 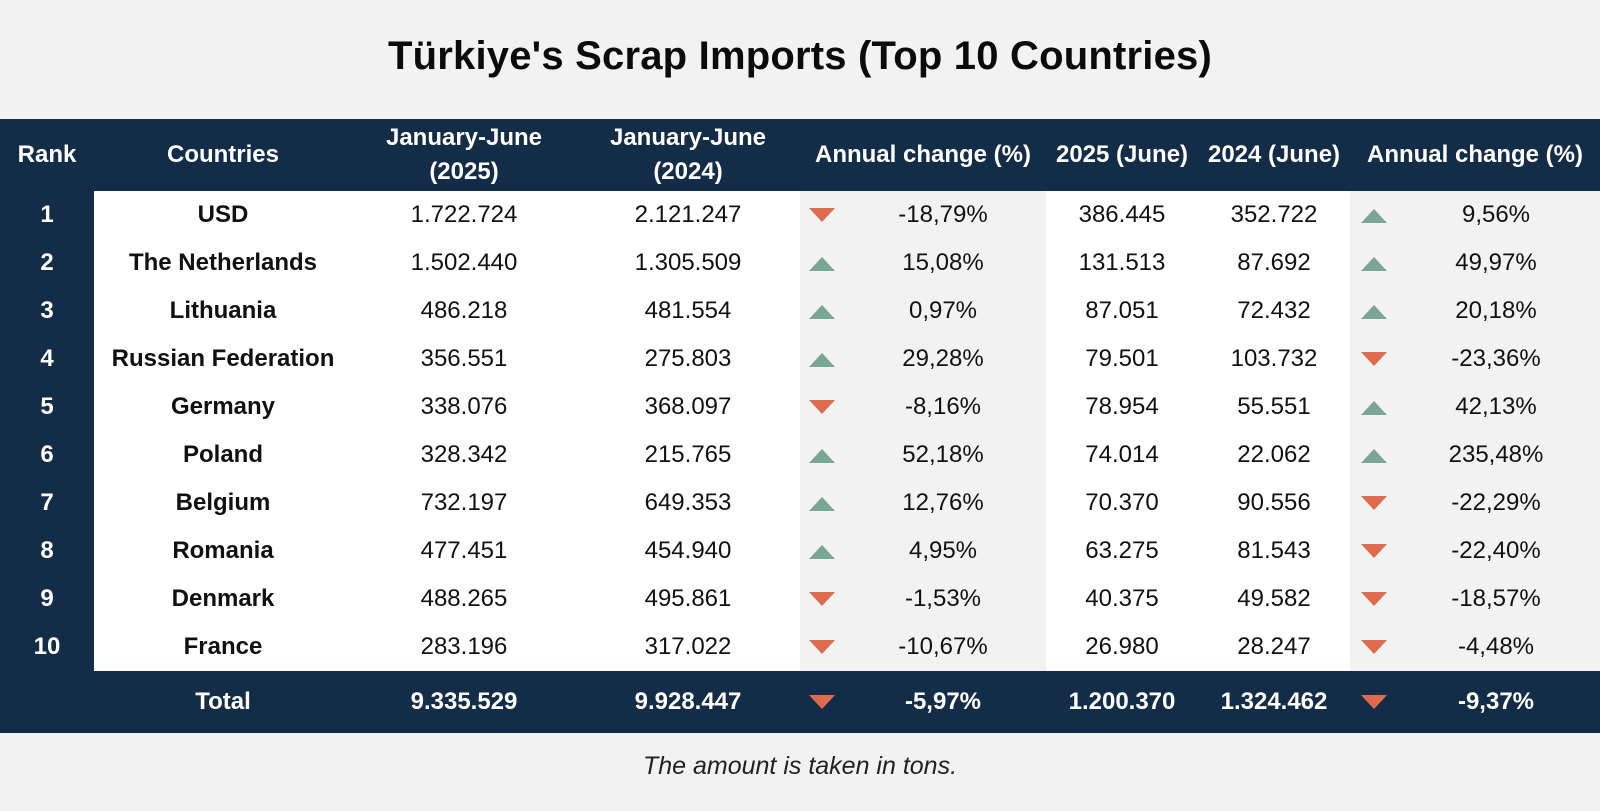 What do you see at coordinates (47, 310) in the screenshot?
I see `cell-rank: 3` at bounding box center [47, 310].